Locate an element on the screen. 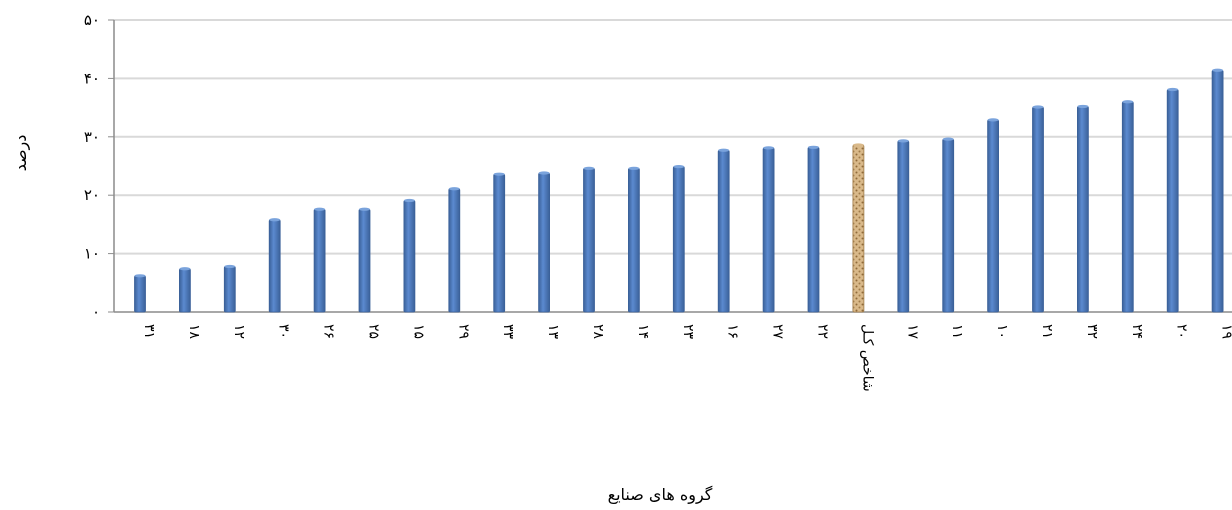  x-category-label: ۳۲ is located at coordinates (1092, 331).